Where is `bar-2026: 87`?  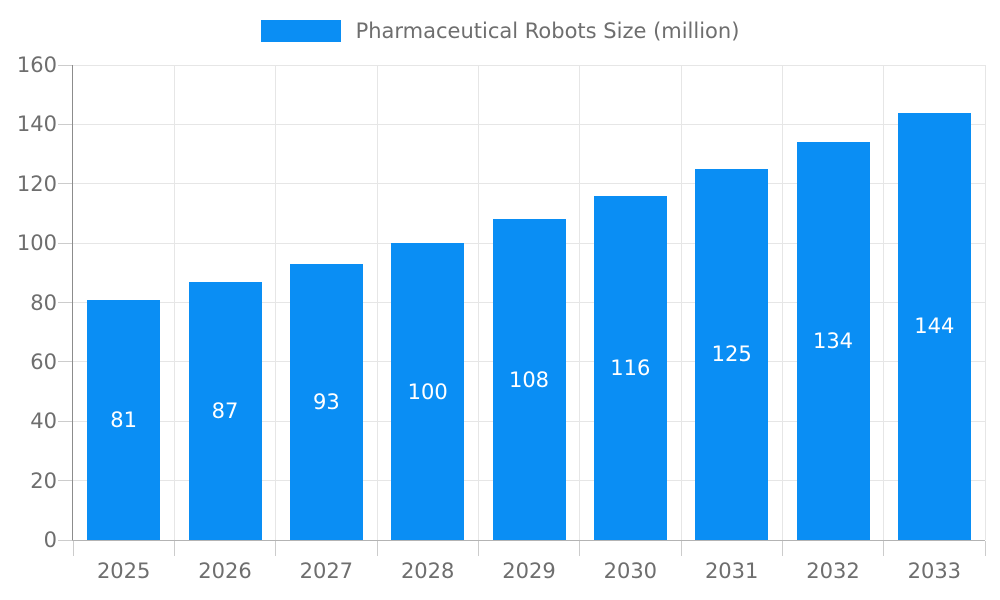
bar-2026: 87 is located at coordinates (225, 410).